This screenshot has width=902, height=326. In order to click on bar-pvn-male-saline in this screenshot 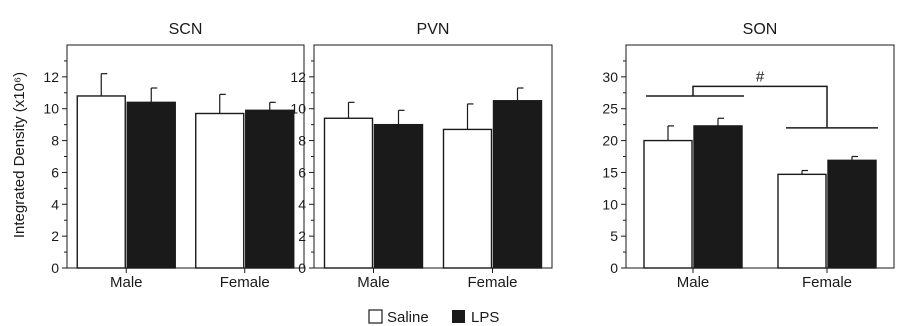, I will do `click(348, 193)`.